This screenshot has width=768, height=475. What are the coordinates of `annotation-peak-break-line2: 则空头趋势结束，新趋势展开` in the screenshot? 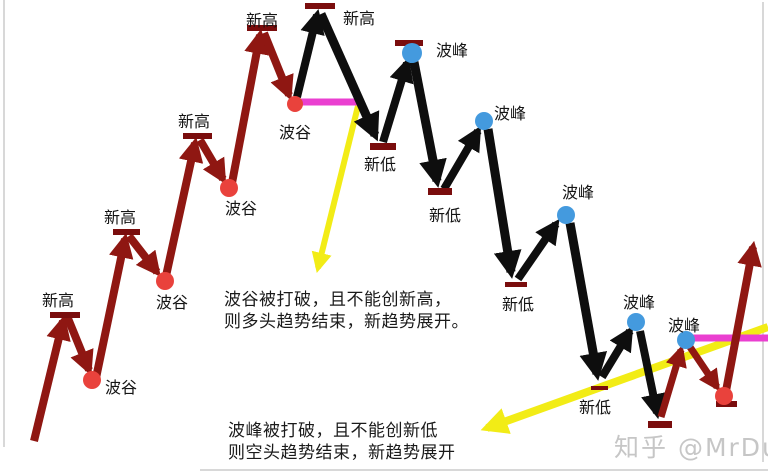 It's located at (342, 453).